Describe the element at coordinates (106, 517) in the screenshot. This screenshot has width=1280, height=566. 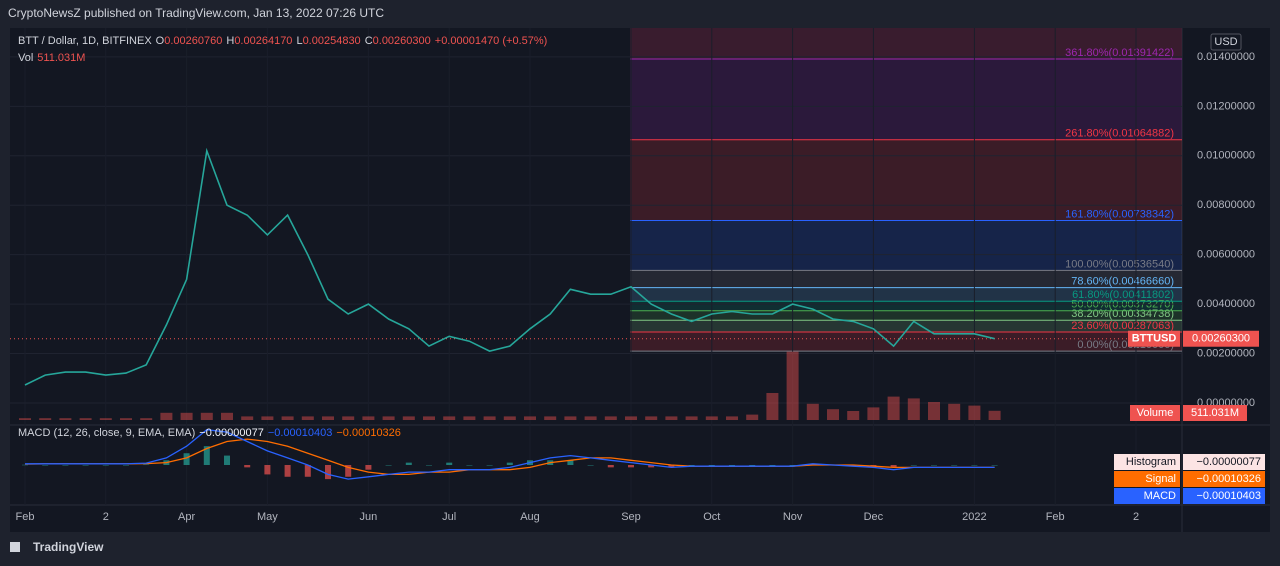
I see `x-tick-label: 2` at that location.